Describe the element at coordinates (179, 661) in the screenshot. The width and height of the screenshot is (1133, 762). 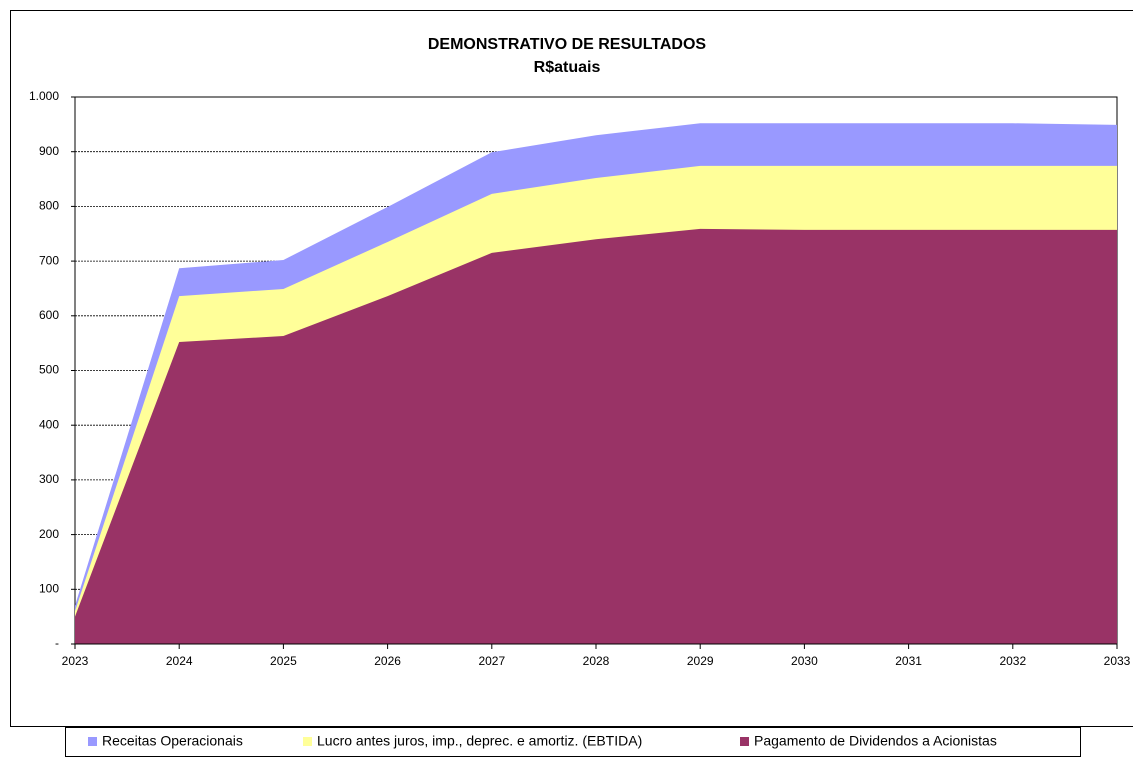
I see `x-tick-label: 2024` at that location.